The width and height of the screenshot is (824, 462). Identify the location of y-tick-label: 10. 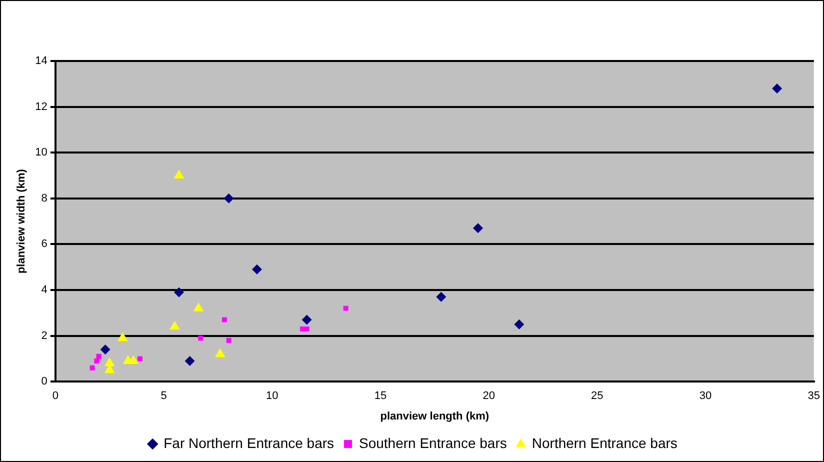
(41, 152).